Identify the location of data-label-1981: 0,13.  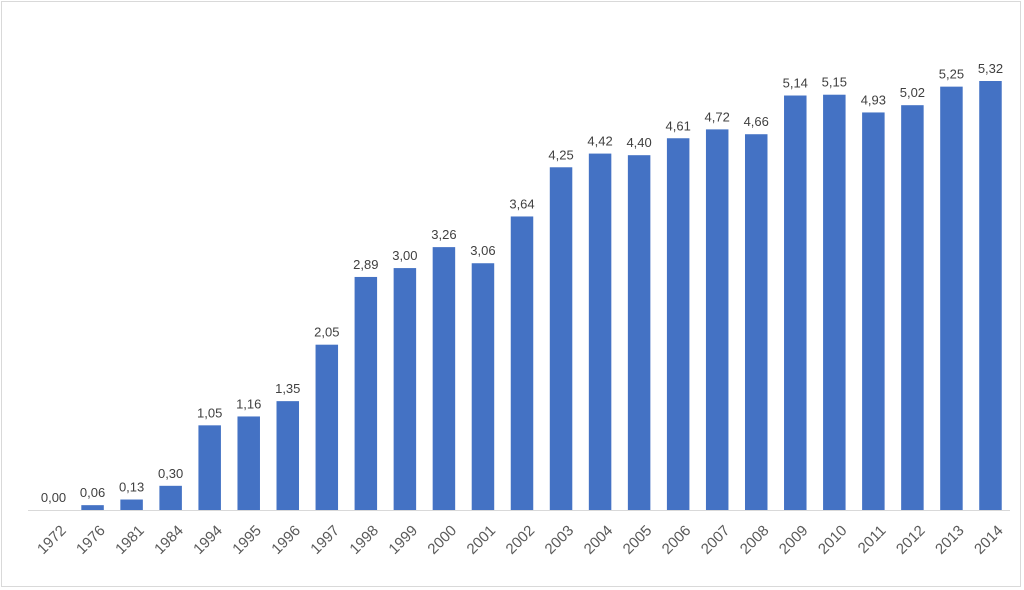
(131, 487).